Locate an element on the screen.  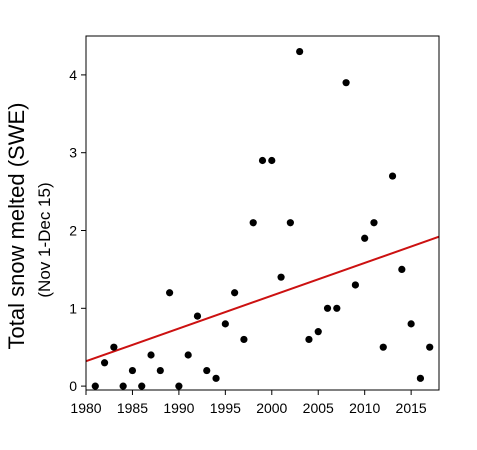
x-tick-label: 2005 is located at coordinates (318, 408).